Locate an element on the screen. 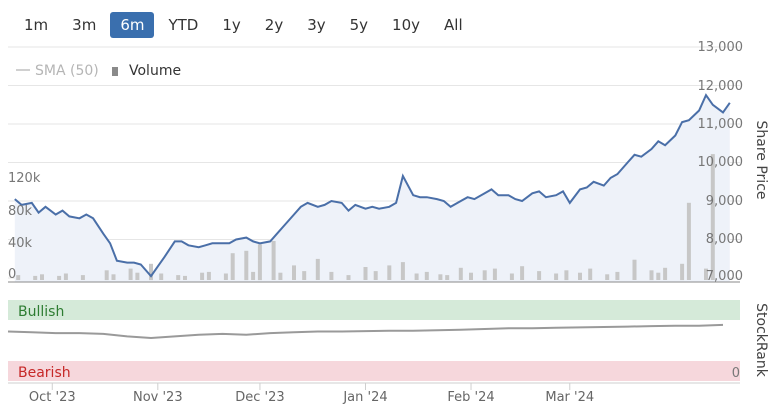 The image size is (776, 406). range-1y-button: 1y is located at coordinates (231, 25).